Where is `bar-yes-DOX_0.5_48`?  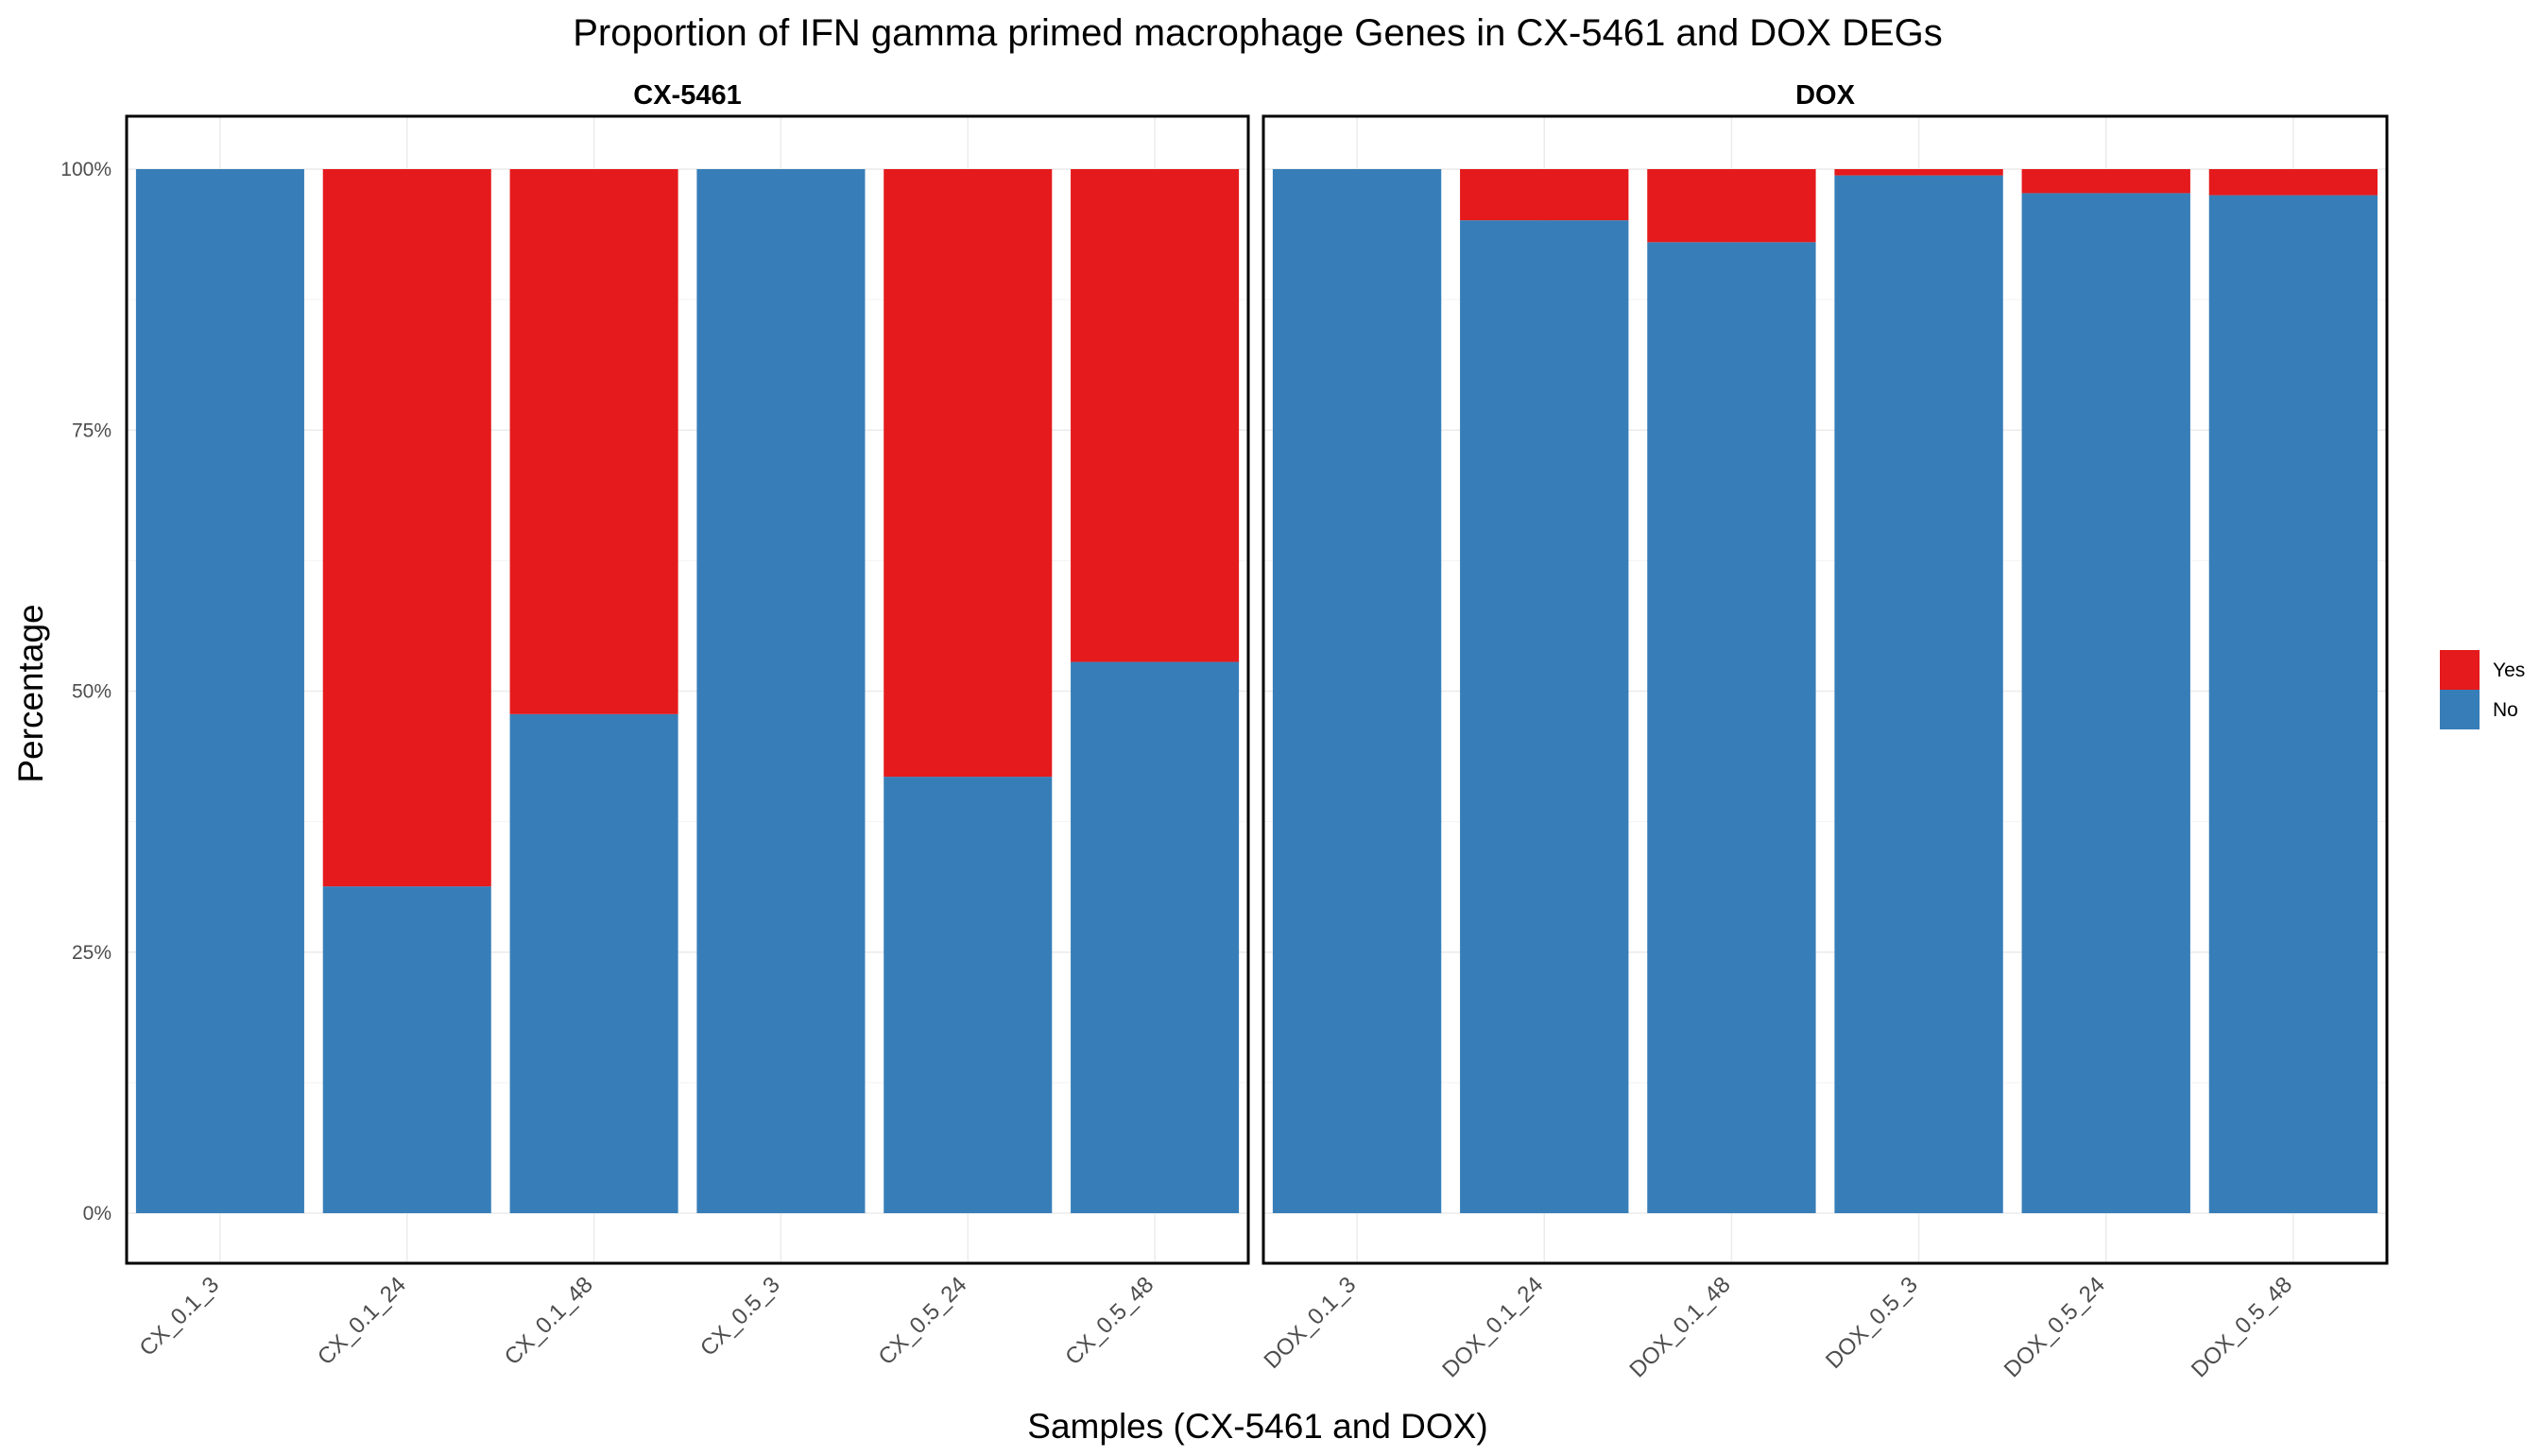 bar-yes-DOX_0.5_48 is located at coordinates (2293, 182).